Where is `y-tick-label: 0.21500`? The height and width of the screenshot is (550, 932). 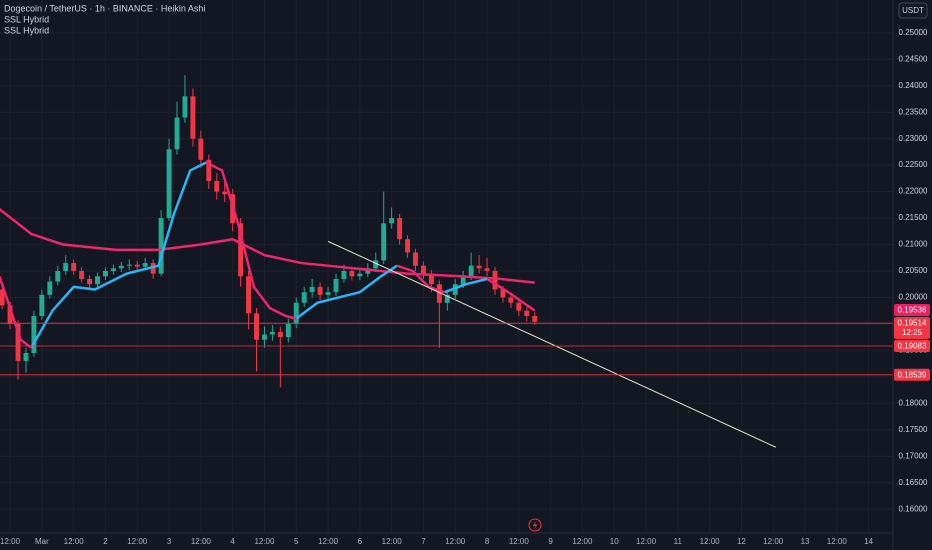
y-tick-label: 0.21500 is located at coordinates (913, 217).